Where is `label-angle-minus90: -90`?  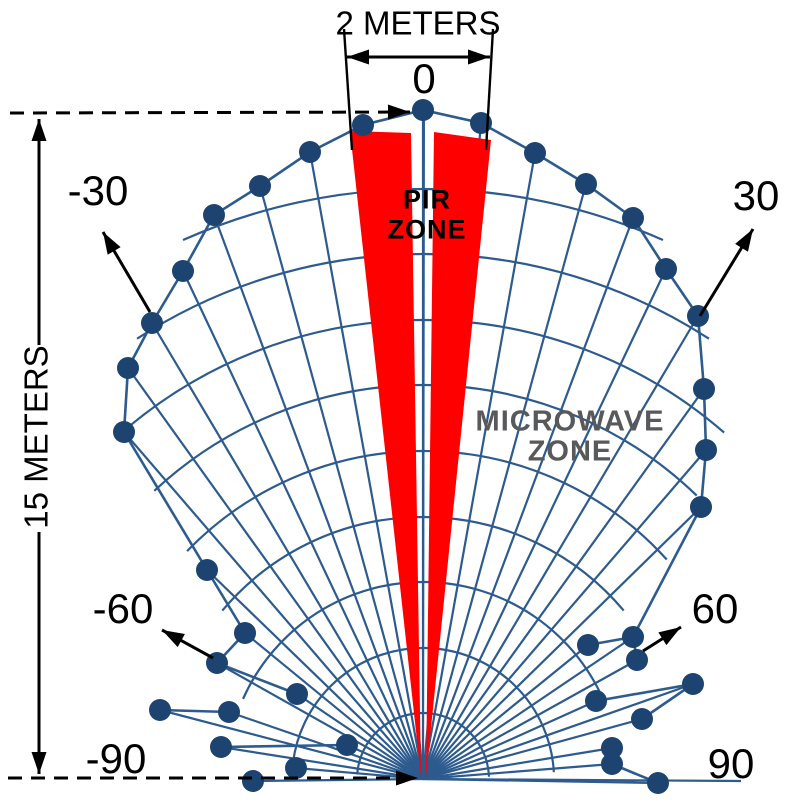
label-angle-minus90: -90 is located at coordinates (116, 758).